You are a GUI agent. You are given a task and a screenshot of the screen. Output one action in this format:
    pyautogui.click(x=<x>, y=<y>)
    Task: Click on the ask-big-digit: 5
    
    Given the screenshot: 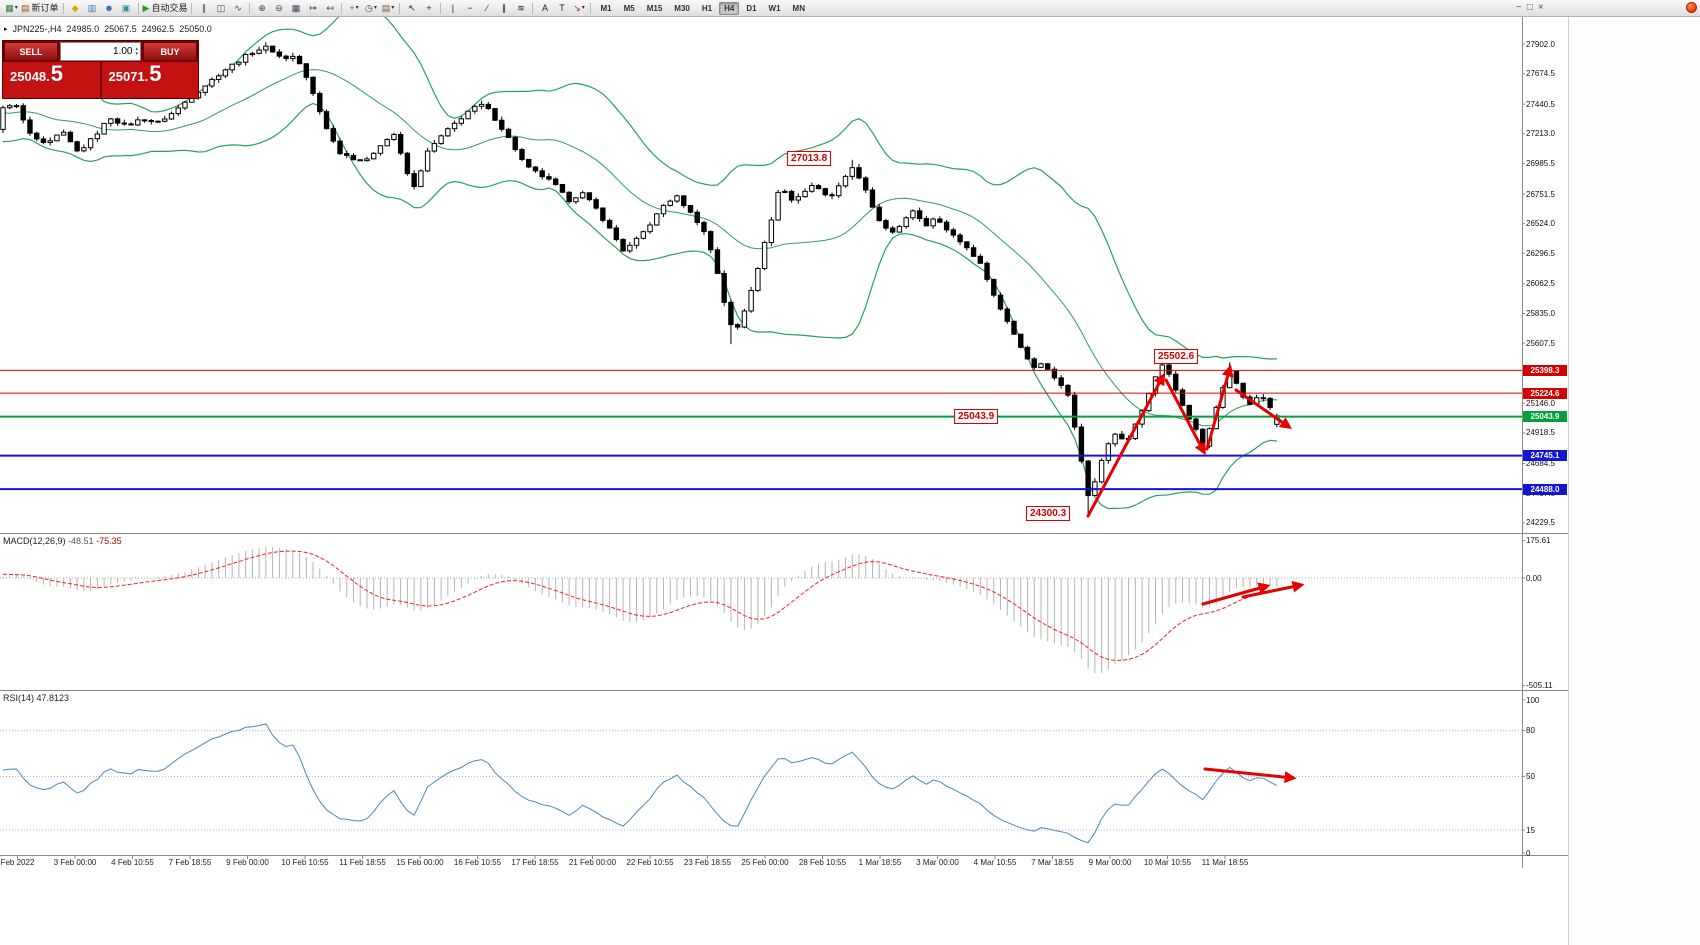 What is the action you would take?
    pyautogui.click(x=155, y=73)
    